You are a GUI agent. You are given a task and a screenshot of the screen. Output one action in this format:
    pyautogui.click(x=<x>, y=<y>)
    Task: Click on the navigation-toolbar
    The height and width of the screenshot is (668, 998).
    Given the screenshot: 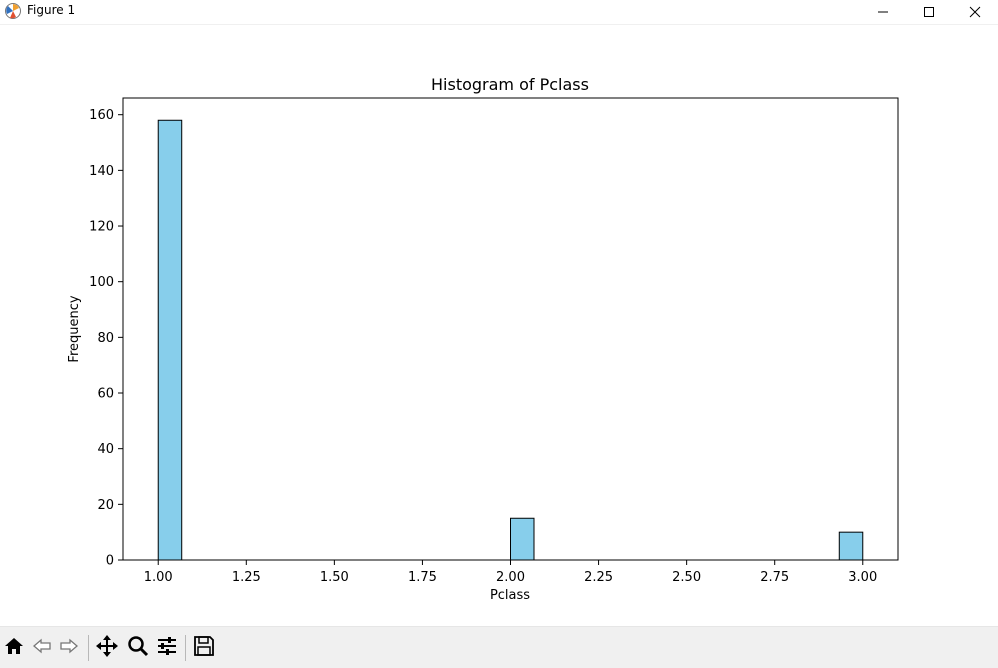 What is the action you would take?
    pyautogui.click(x=499, y=647)
    